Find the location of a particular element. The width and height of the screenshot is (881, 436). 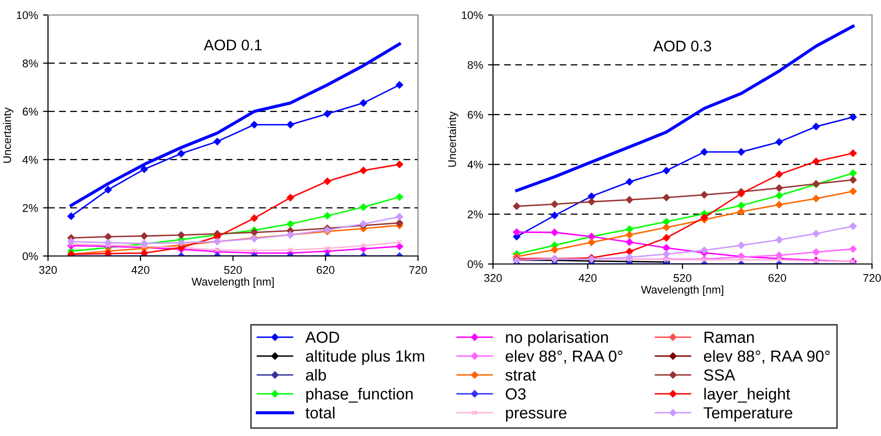

legend-label: elev 88°, RAA 0° is located at coordinates (564, 357).